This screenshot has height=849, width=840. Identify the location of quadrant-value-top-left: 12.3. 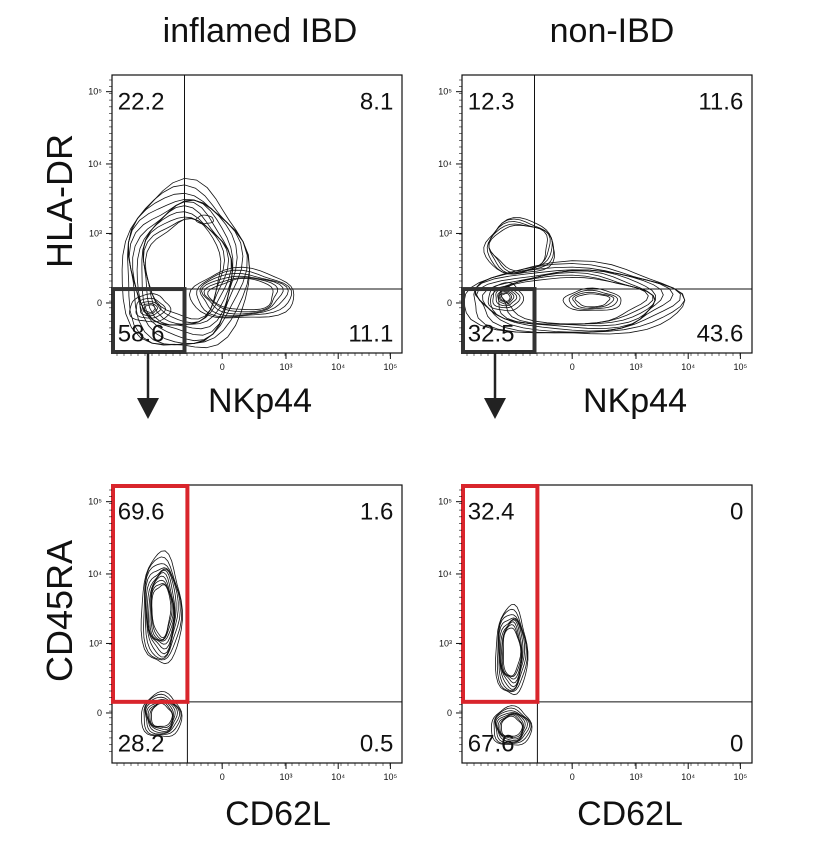
(491, 102).